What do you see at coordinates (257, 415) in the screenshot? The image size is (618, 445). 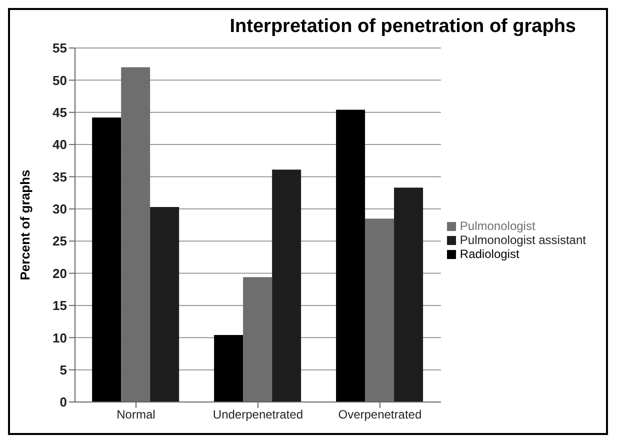 I see `x-tick-label: Underpenetrated` at bounding box center [257, 415].